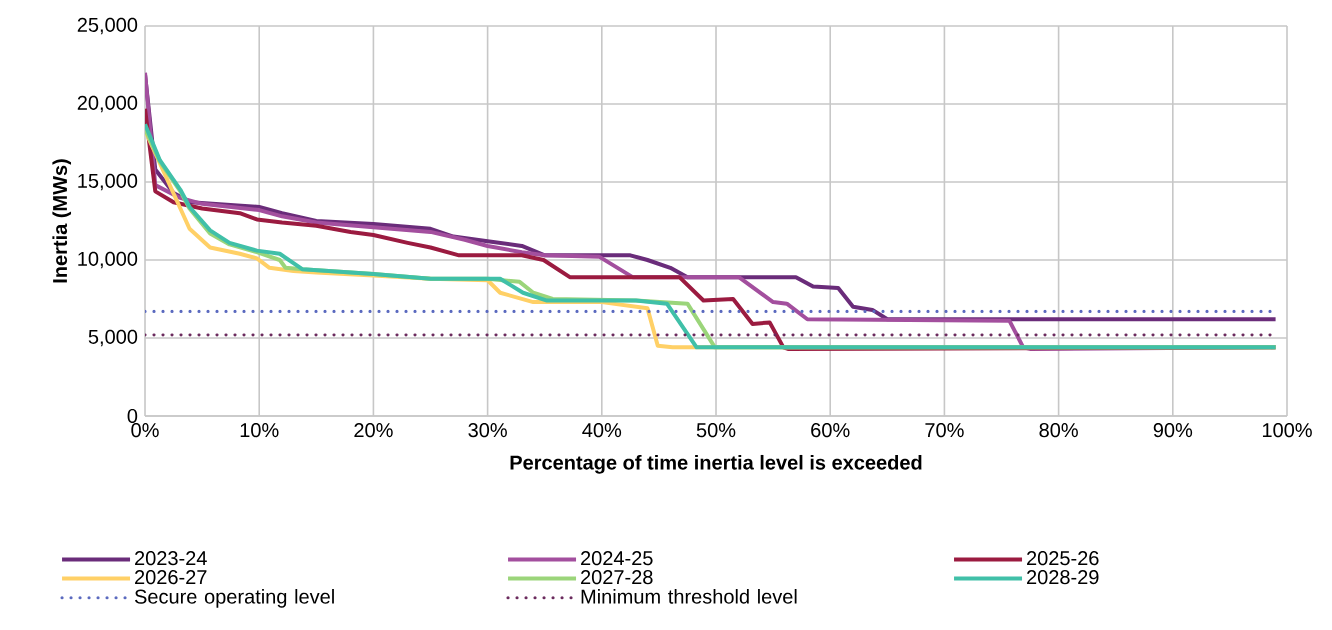 This screenshot has height=630, width=1332. What do you see at coordinates (716, 430) in the screenshot?
I see `x-tick-label: 50%` at bounding box center [716, 430].